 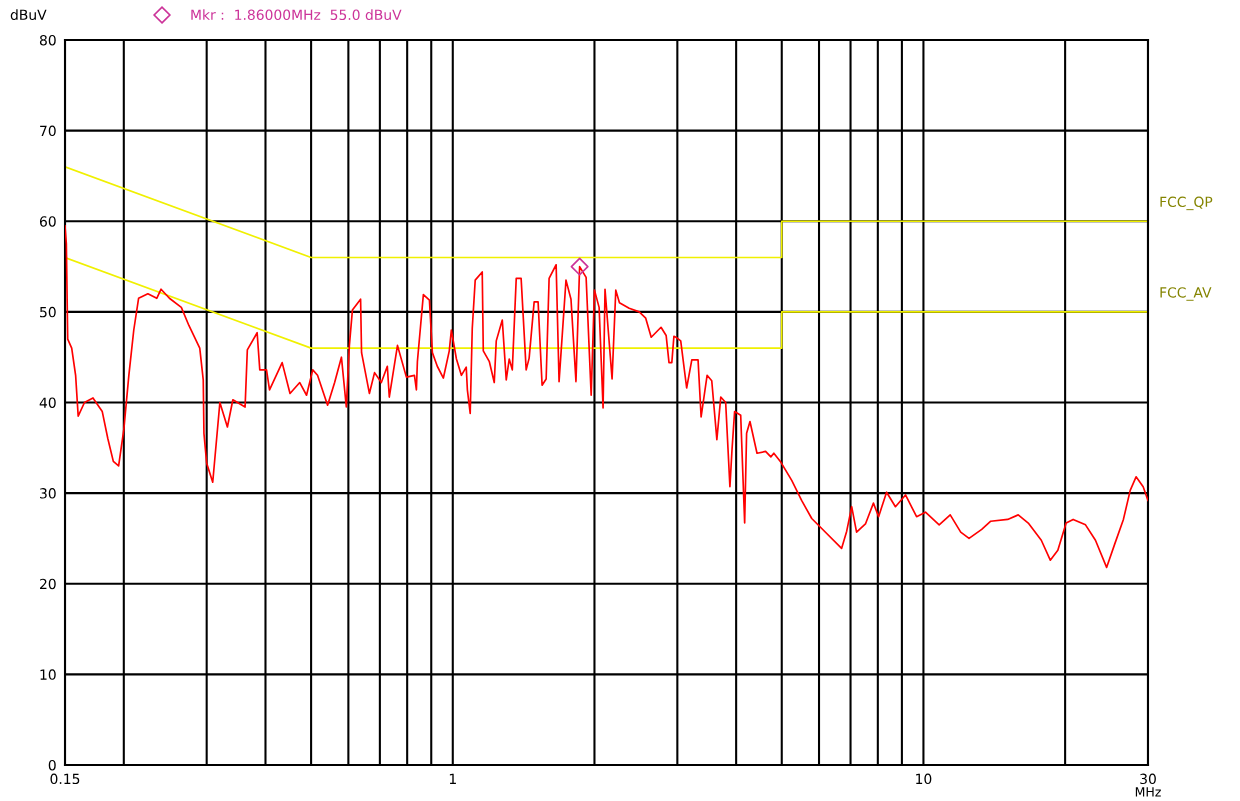 What do you see at coordinates (296, 15) in the screenshot?
I see `text: Mkr : 1.86000MHz 55.0 dBuV` at bounding box center [296, 15].